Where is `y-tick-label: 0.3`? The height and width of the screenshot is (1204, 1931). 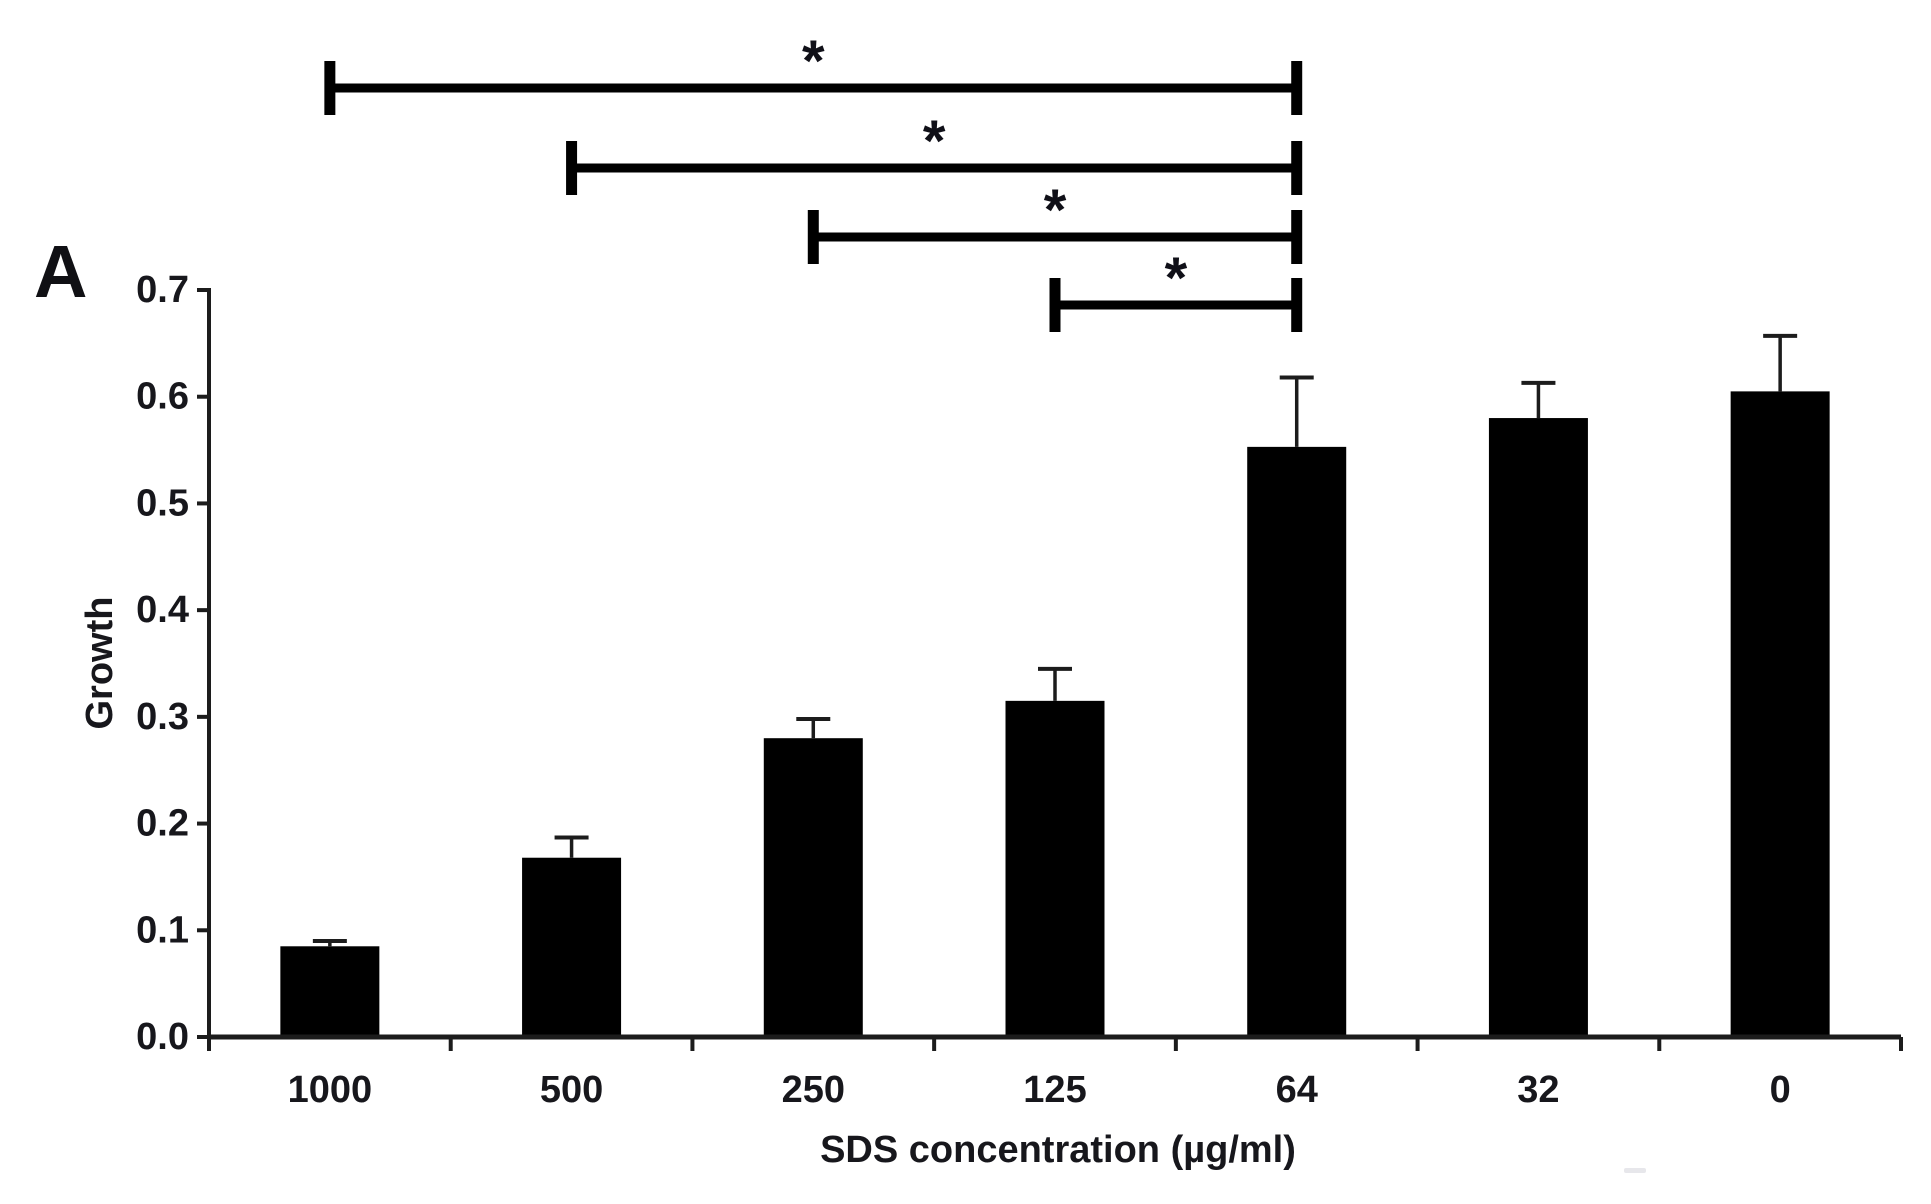 y-tick-label: 0.3 is located at coordinates (162, 717).